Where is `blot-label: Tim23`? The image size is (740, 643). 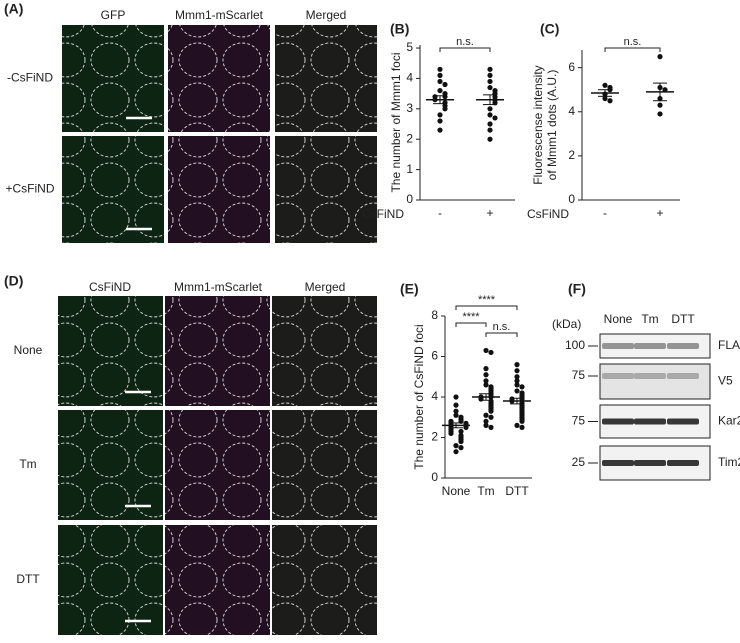 blot-label: Tim23 is located at coordinates (729, 462).